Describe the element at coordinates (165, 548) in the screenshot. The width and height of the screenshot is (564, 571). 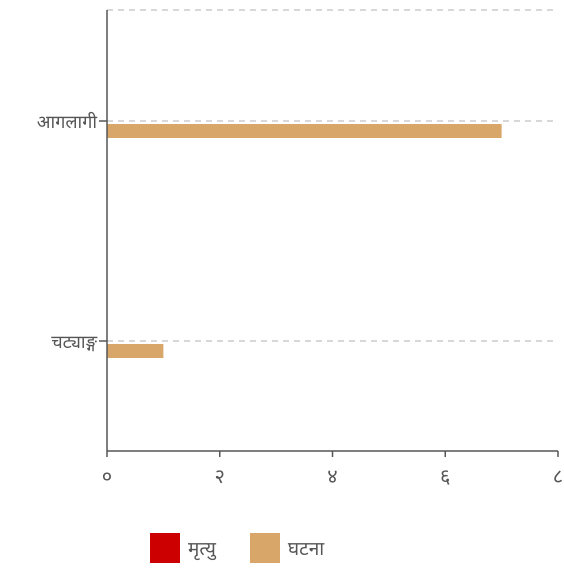
I see `legend-swatch-deaths` at that location.